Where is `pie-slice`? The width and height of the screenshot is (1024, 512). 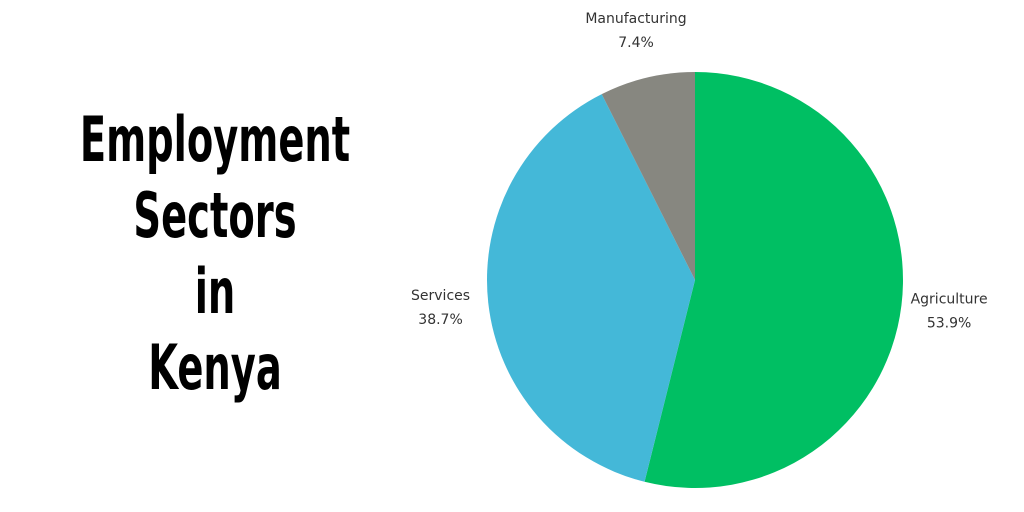
pie-slice is located at coordinates (648, 176).